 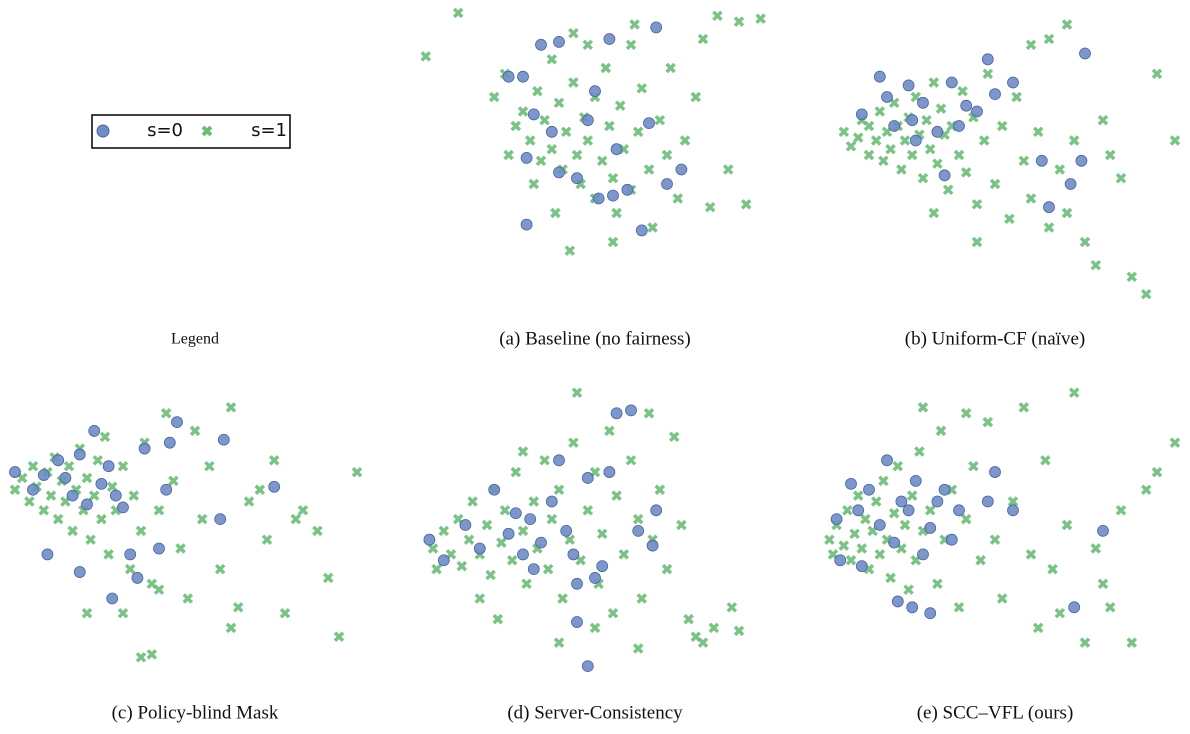 What do you see at coordinates (595, 712) in the screenshot?
I see `panel-caption: (d) Server-Consistency` at bounding box center [595, 712].